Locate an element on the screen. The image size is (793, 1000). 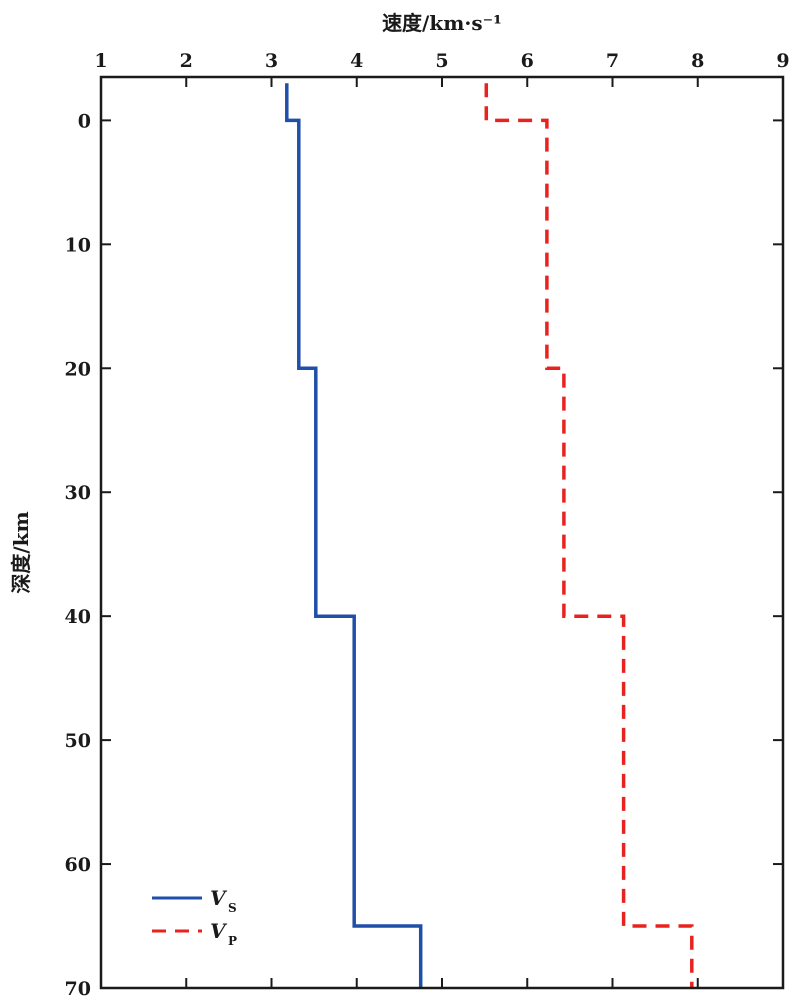
y-tick-label: 50 is located at coordinates (78, 741).